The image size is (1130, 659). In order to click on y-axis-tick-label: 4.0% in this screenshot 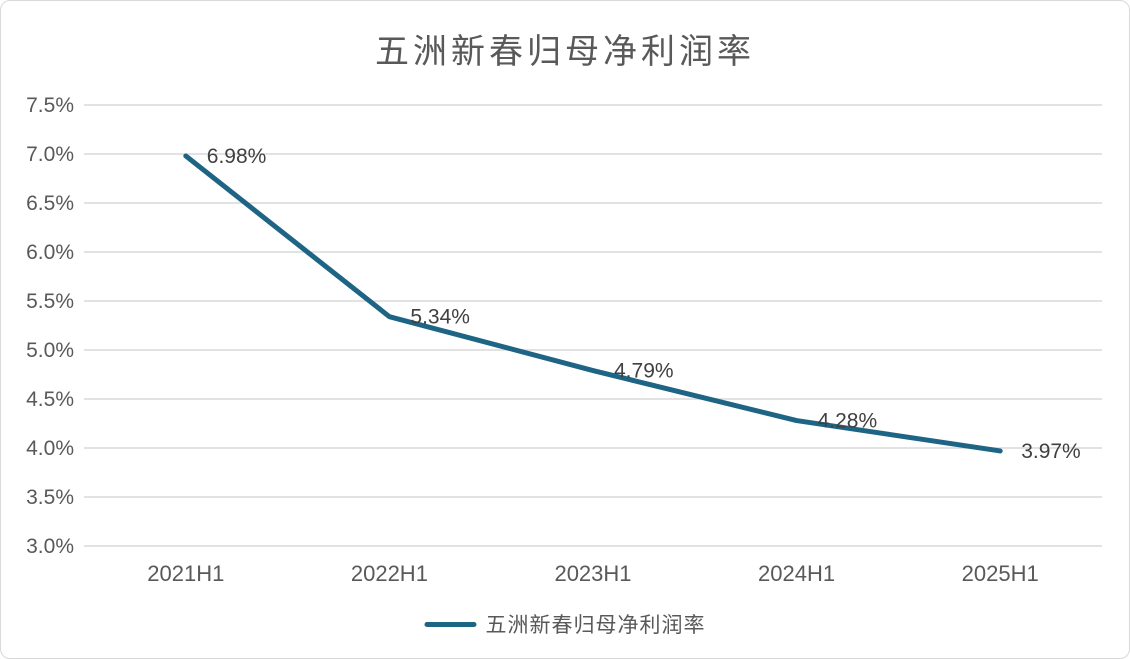, I will do `click(50, 448)`.